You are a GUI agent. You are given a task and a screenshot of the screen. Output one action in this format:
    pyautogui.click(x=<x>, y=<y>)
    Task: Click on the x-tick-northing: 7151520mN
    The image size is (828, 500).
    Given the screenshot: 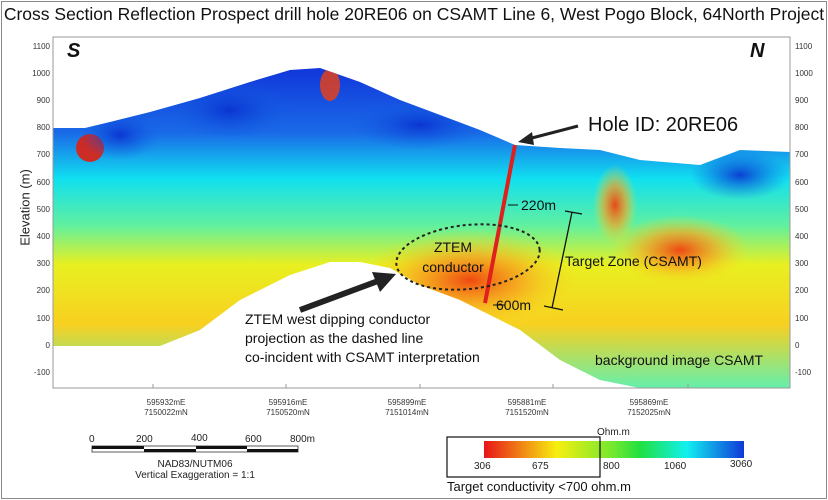 What is the action you would take?
    pyautogui.click(x=527, y=412)
    